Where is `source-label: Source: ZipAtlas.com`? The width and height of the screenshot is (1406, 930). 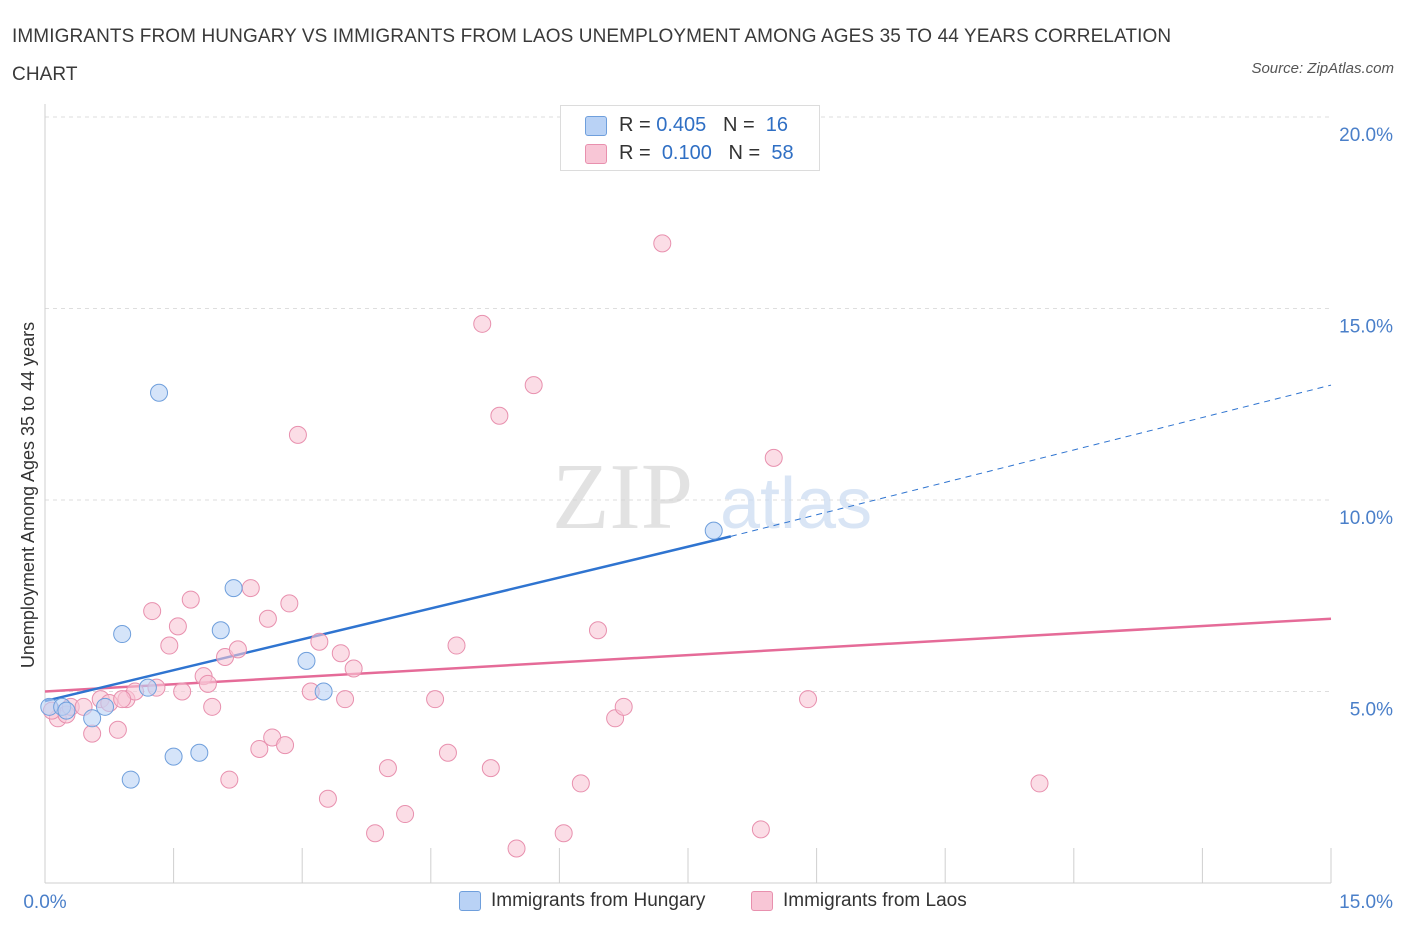 source-label: Source: ZipAtlas.com is located at coordinates (1322, 68).